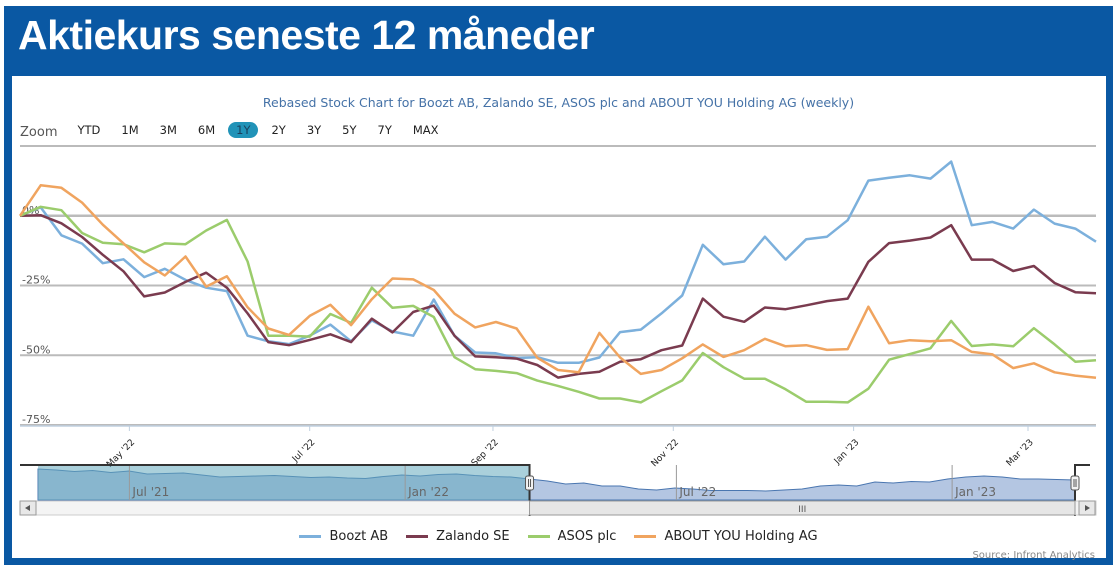 This screenshot has height=569, width=1117. What do you see at coordinates (306, 35) in the screenshot?
I see `page-title: Aktiekurs seneste 12 måneder` at bounding box center [306, 35].